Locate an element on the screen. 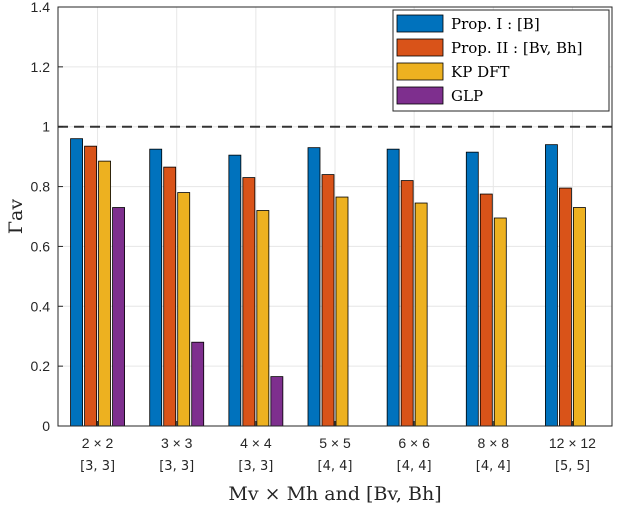 The image size is (623, 508). legend-label: Prop. II : [Bv, Bh] is located at coordinates (517, 48).